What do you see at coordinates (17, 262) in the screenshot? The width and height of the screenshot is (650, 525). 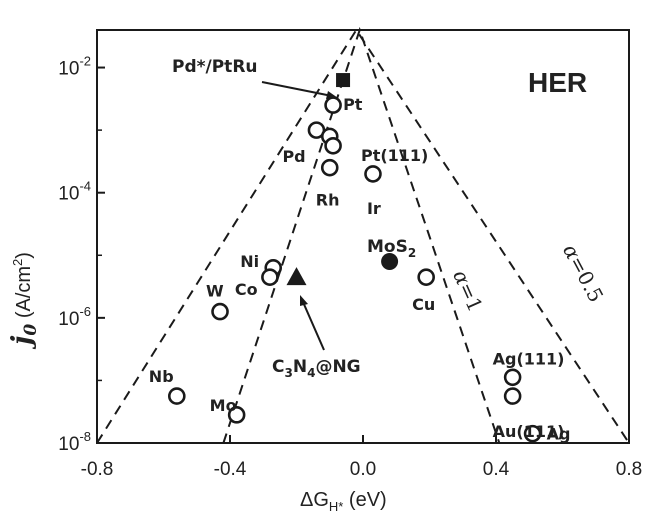 I see `y-axis-label-unit-sup: 2` at bounding box center [17, 262].